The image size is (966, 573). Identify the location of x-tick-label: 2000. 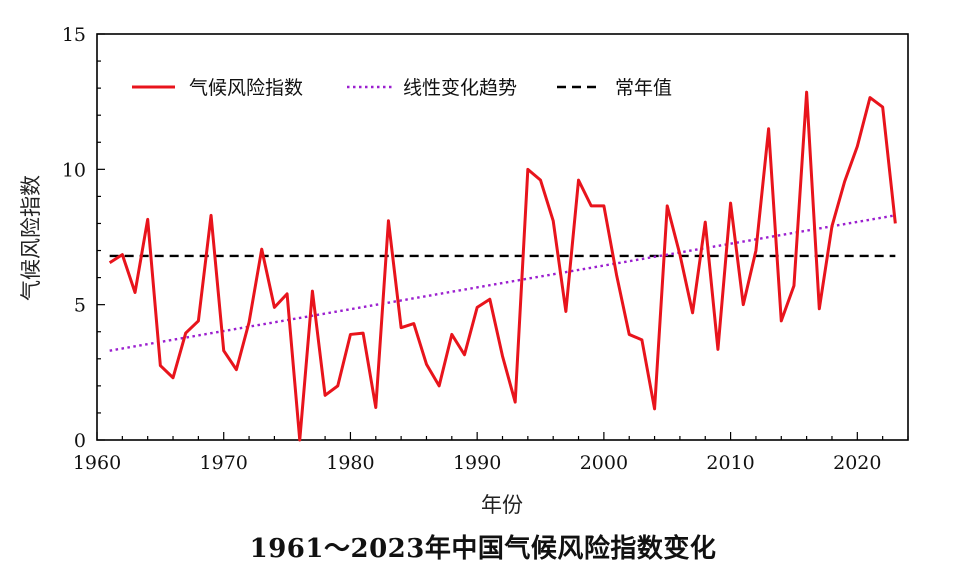
(604, 463).